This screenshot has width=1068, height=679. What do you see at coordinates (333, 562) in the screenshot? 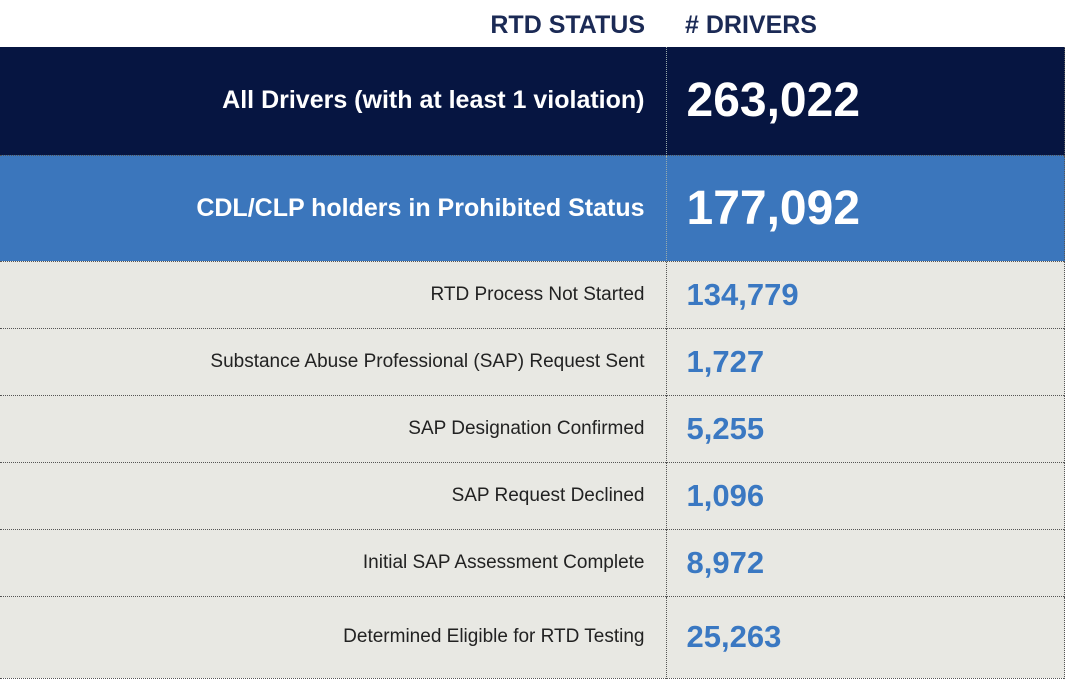
I see `row-status: Initial SAP Assessment Complete` at bounding box center [333, 562].